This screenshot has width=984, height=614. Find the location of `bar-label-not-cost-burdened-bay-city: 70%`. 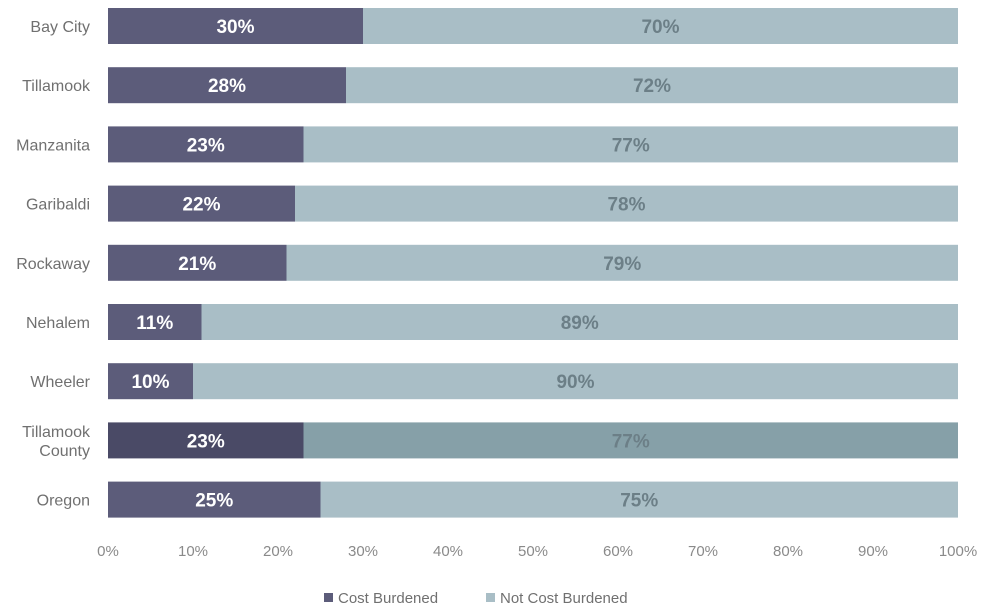

bar-label-not-cost-burdened-bay-city: 70% is located at coordinates (660, 27).